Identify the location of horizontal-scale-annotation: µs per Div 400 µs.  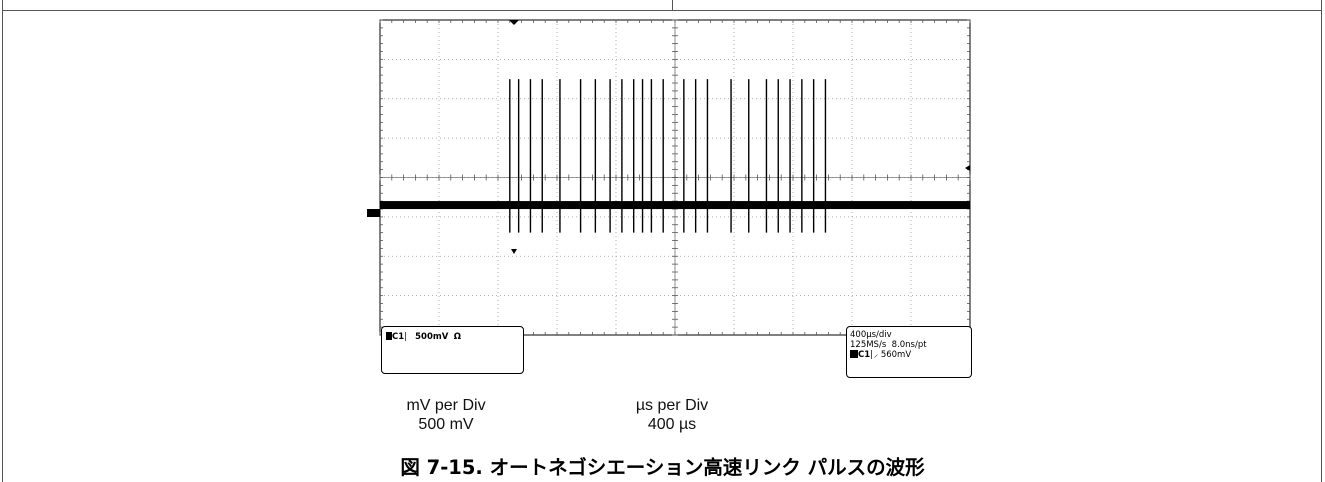
(672, 415).